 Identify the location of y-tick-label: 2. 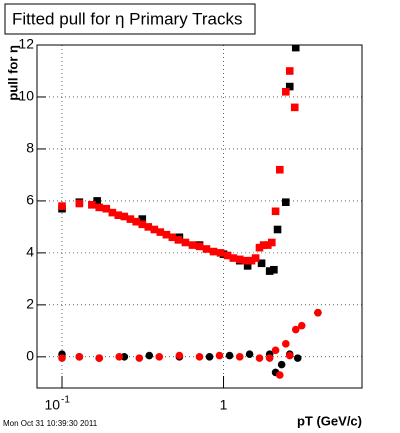
(30, 304).